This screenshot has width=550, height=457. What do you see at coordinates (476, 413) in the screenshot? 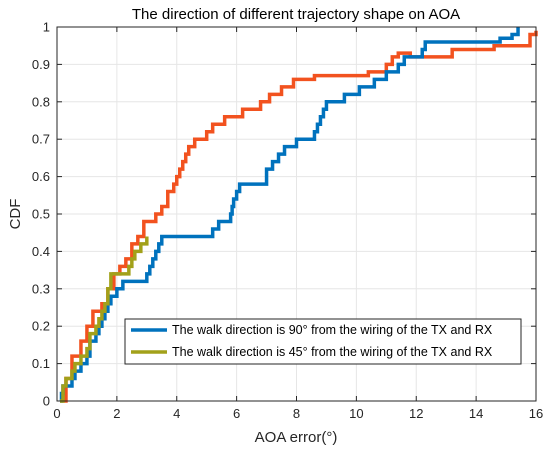
I see `x-tick-label: 14` at bounding box center [476, 413].